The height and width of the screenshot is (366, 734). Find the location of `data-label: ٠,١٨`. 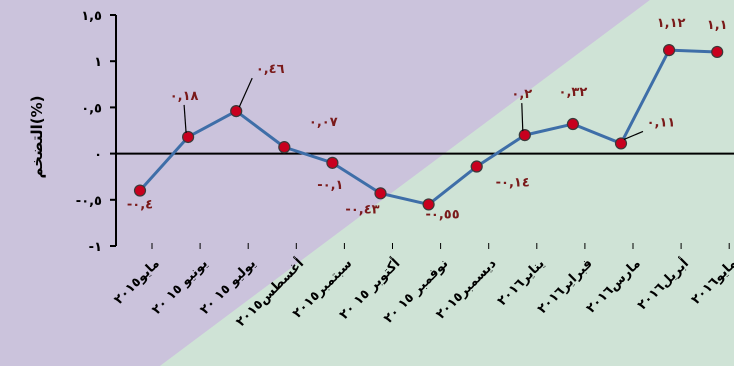

data-label: ٠,١٨ is located at coordinates (184, 96).